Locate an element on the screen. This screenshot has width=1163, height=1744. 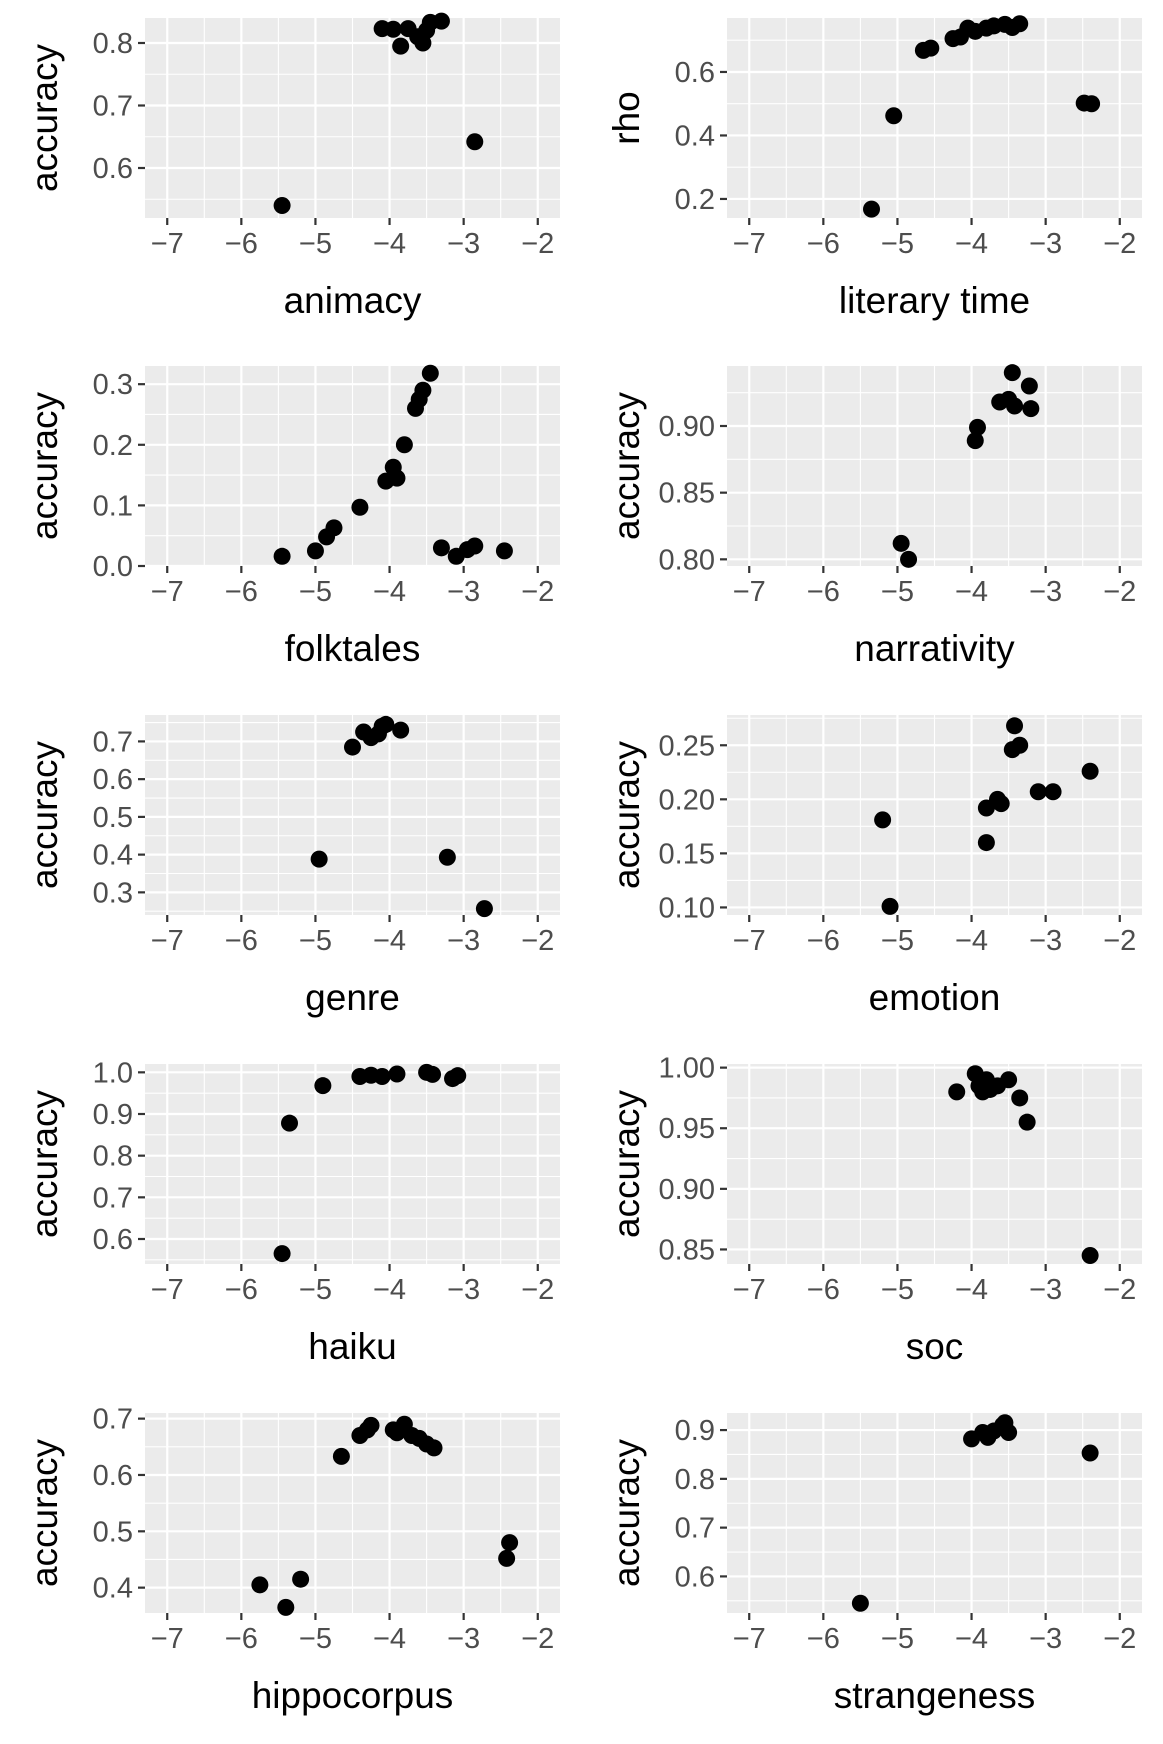
x-axis-title: folktales is located at coordinates (353, 648).